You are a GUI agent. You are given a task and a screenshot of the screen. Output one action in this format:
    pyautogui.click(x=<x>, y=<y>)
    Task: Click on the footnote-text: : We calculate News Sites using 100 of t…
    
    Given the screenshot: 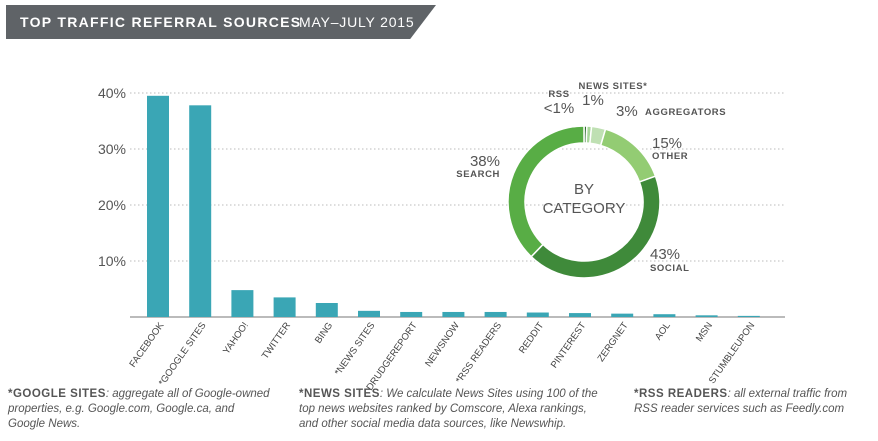 What is the action you would take?
    pyautogui.click(x=448, y=409)
    